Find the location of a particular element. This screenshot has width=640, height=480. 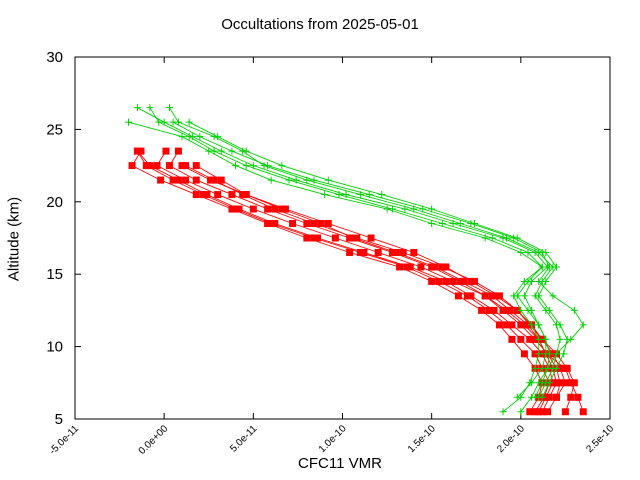

x-tick-label: 1.5e-10 is located at coordinates (422, 439).